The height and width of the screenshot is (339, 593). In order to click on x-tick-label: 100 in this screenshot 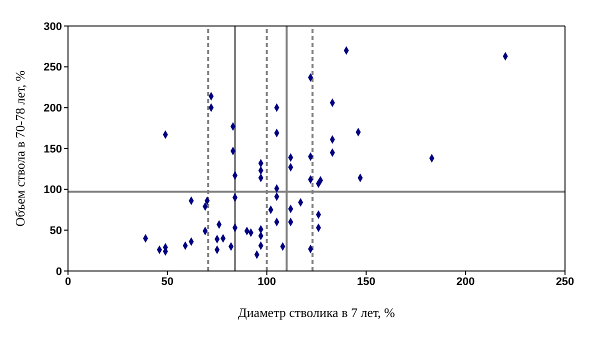, I will do `click(267, 282)`.